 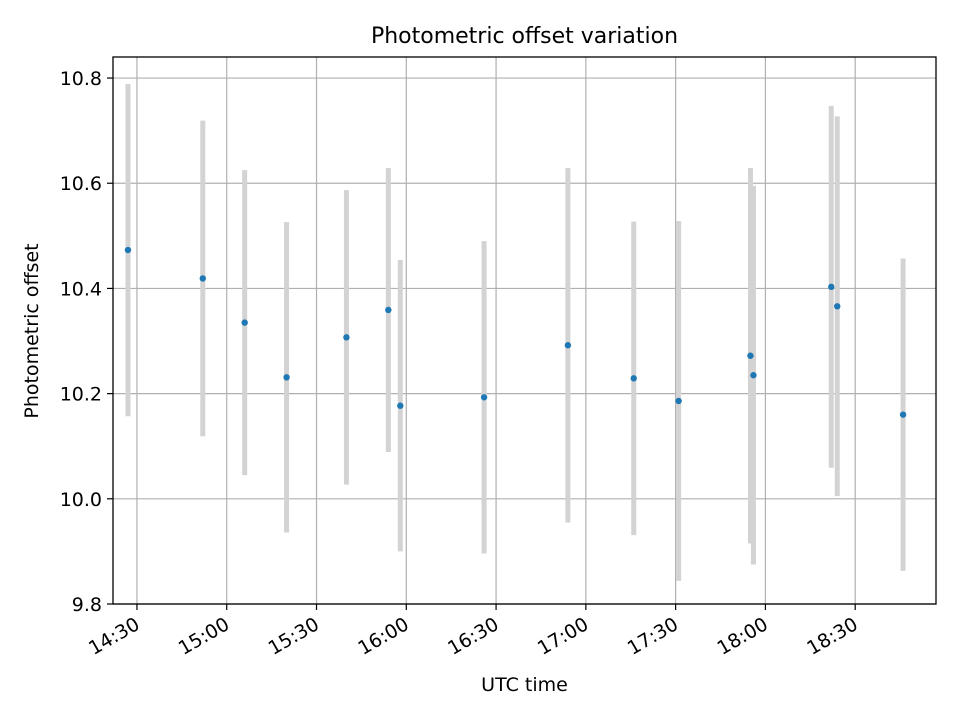 I want to click on y-tick-label: 10.4, so click(x=81, y=289).